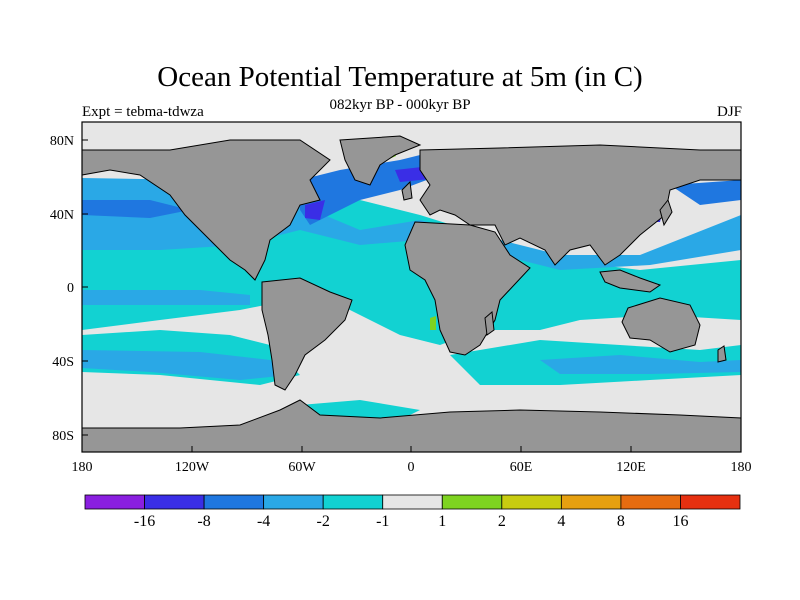 Image resolution: width=800 pixels, height=600 pixels. Describe the element at coordinates (705, 192) in the screenshot. I see `anomaly-band-blue-pacific-w` at that location.